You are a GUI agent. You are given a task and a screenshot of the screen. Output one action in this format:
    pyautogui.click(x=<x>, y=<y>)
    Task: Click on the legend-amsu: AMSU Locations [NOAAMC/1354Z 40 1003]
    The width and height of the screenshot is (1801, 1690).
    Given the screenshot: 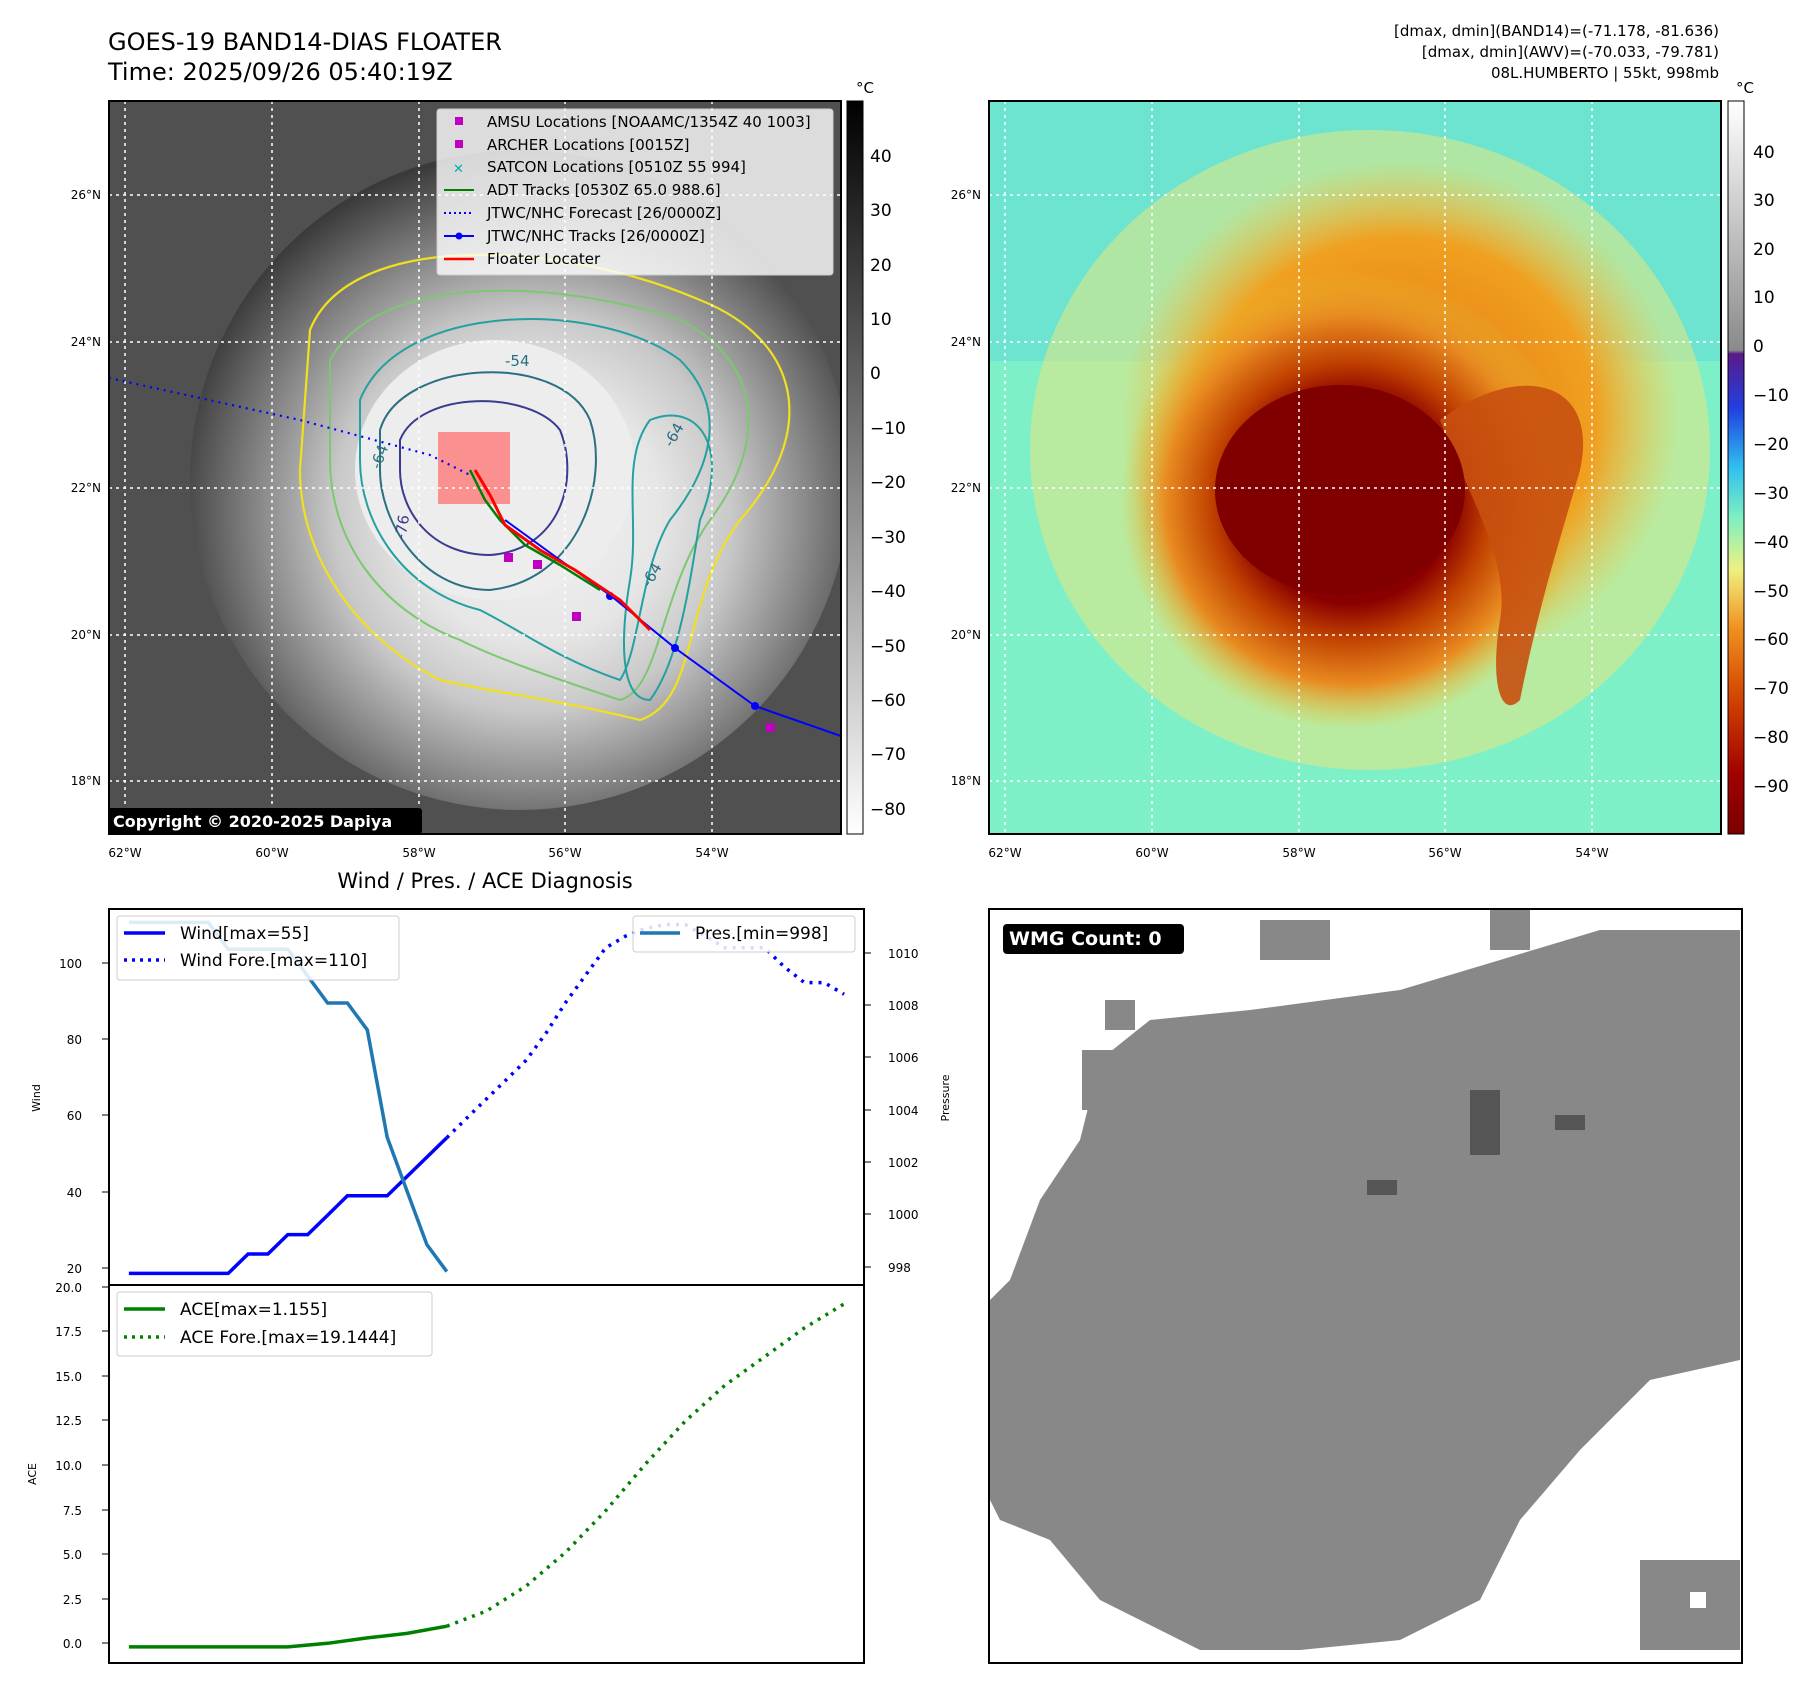 What is the action you would take?
    pyautogui.click(x=649, y=122)
    